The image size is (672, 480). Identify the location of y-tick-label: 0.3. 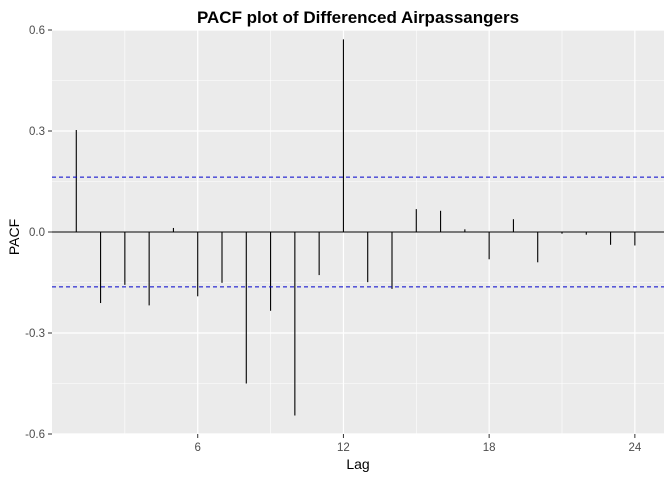
(37, 132).